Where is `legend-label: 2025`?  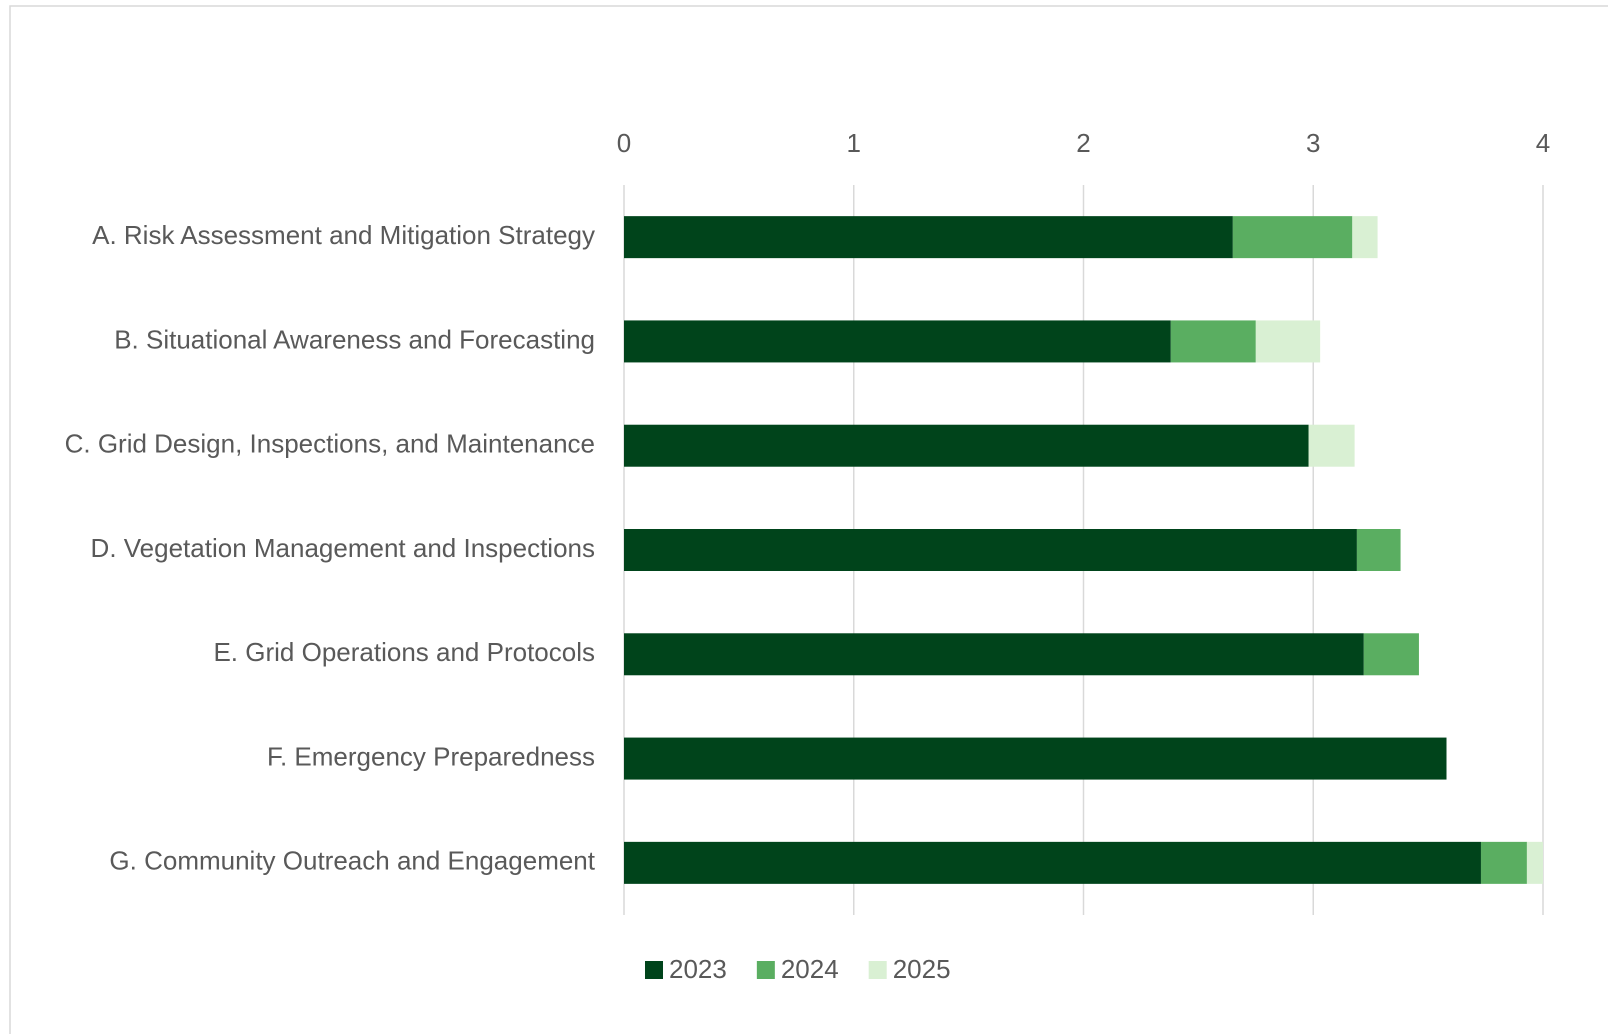
legend-label: 2025 is located at coordinates (922, 969).